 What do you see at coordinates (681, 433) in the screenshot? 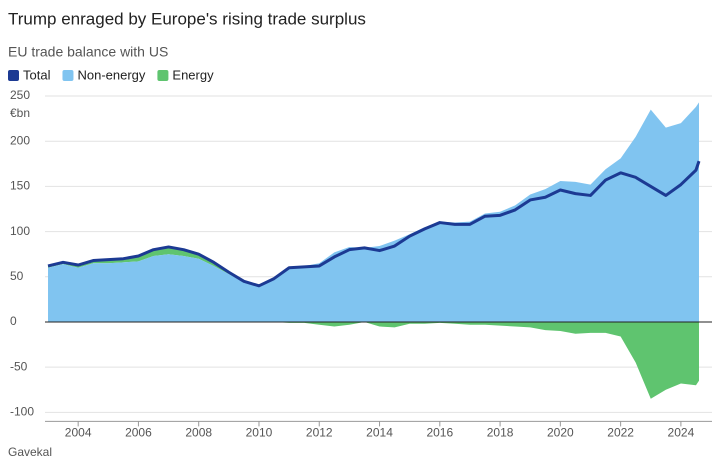
I see `x-tick-label: 2024` at bounding box center [681, 433].